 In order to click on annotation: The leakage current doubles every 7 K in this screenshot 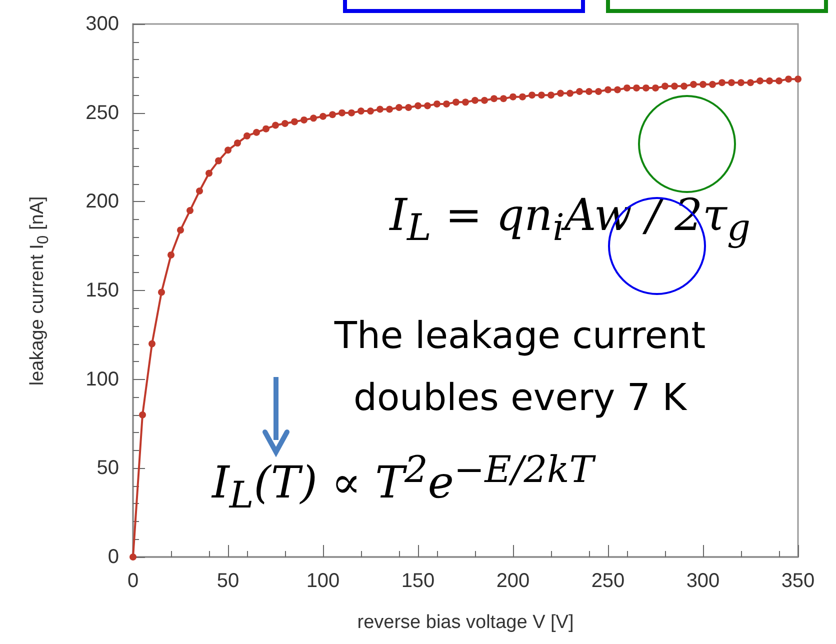, I will do `click(520, 367)`.